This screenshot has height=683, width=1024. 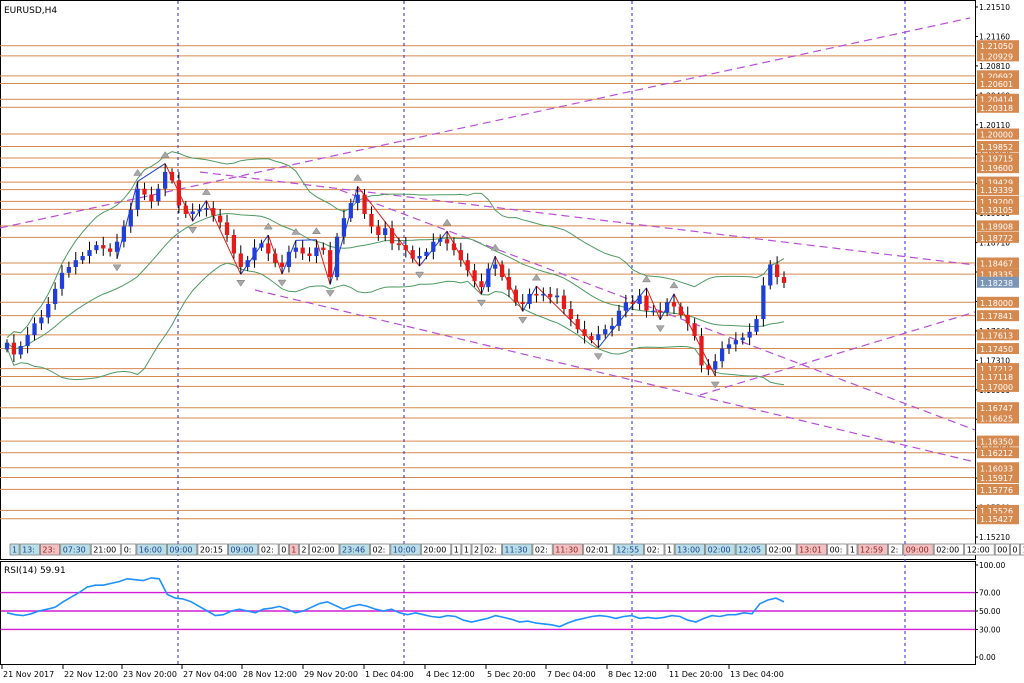 What do you see at coordinates (74, 550) in the screenshot?
I see `time-label-text: 07:30` at bounding box center [74, 550].